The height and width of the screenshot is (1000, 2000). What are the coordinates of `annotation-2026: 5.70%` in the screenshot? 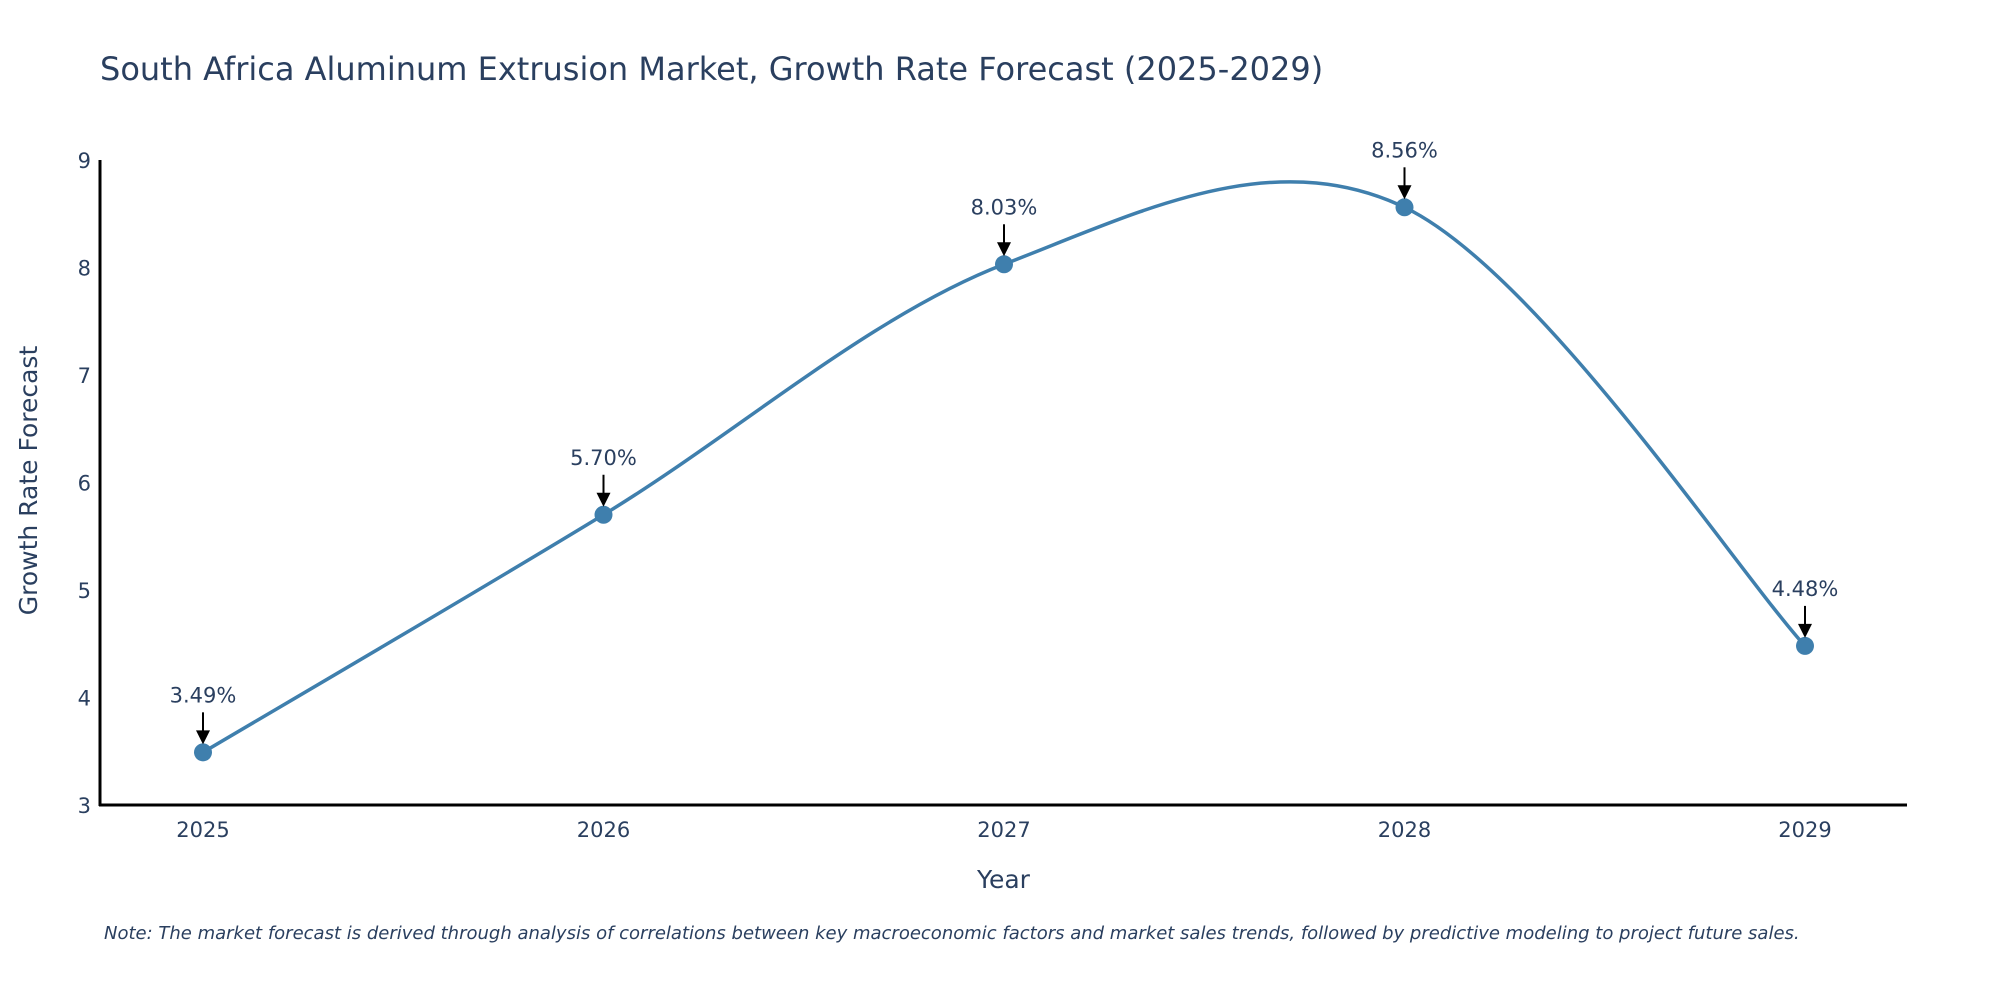 It's located at (603, 476).